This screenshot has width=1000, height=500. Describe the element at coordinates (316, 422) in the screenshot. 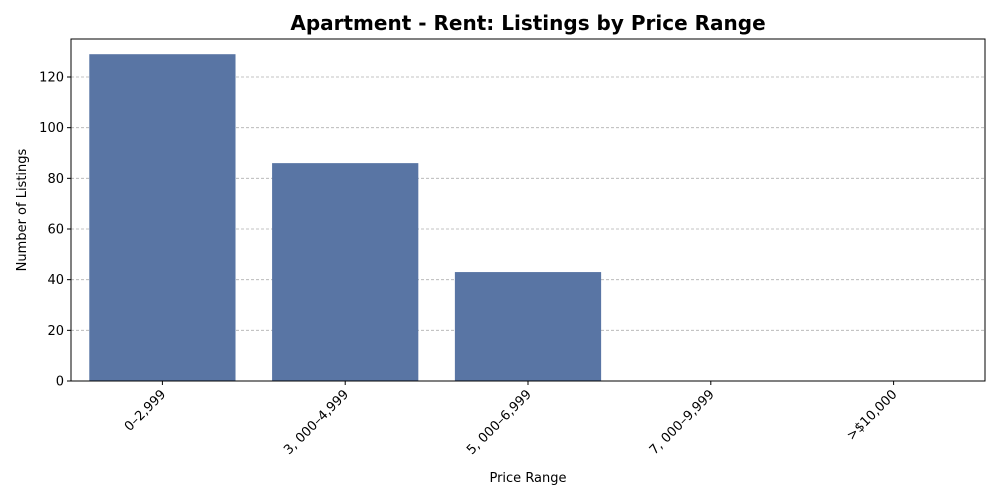

I see `x-tick-label: 3, 000–4,999` at that location.